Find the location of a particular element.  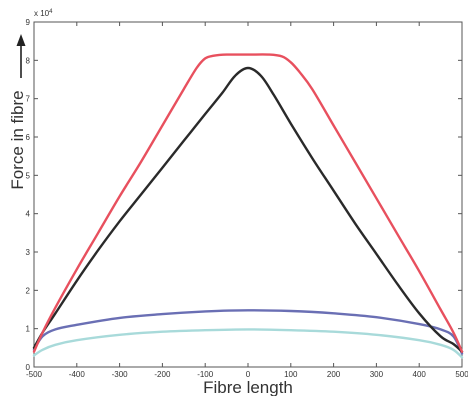

x-tick-label: -300 is located at coordinates (120, 374).